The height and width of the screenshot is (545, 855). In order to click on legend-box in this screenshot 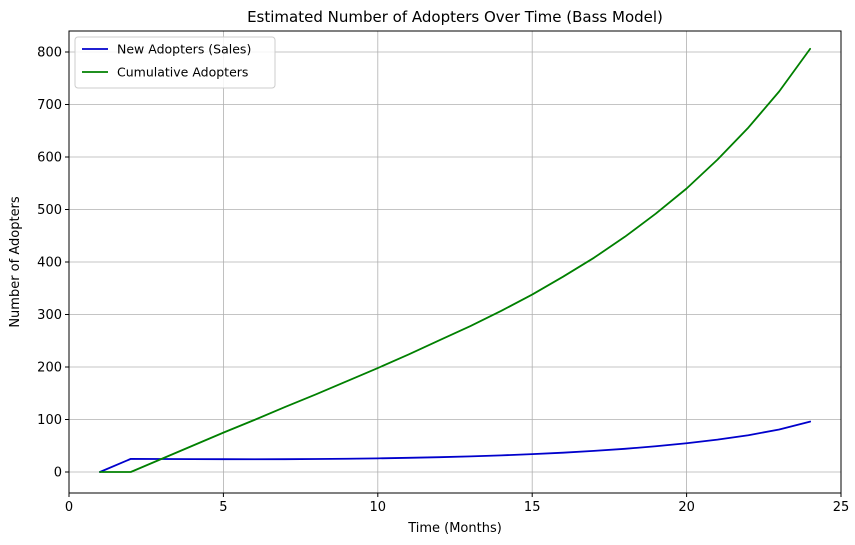, I will do `click(175, 62)`.